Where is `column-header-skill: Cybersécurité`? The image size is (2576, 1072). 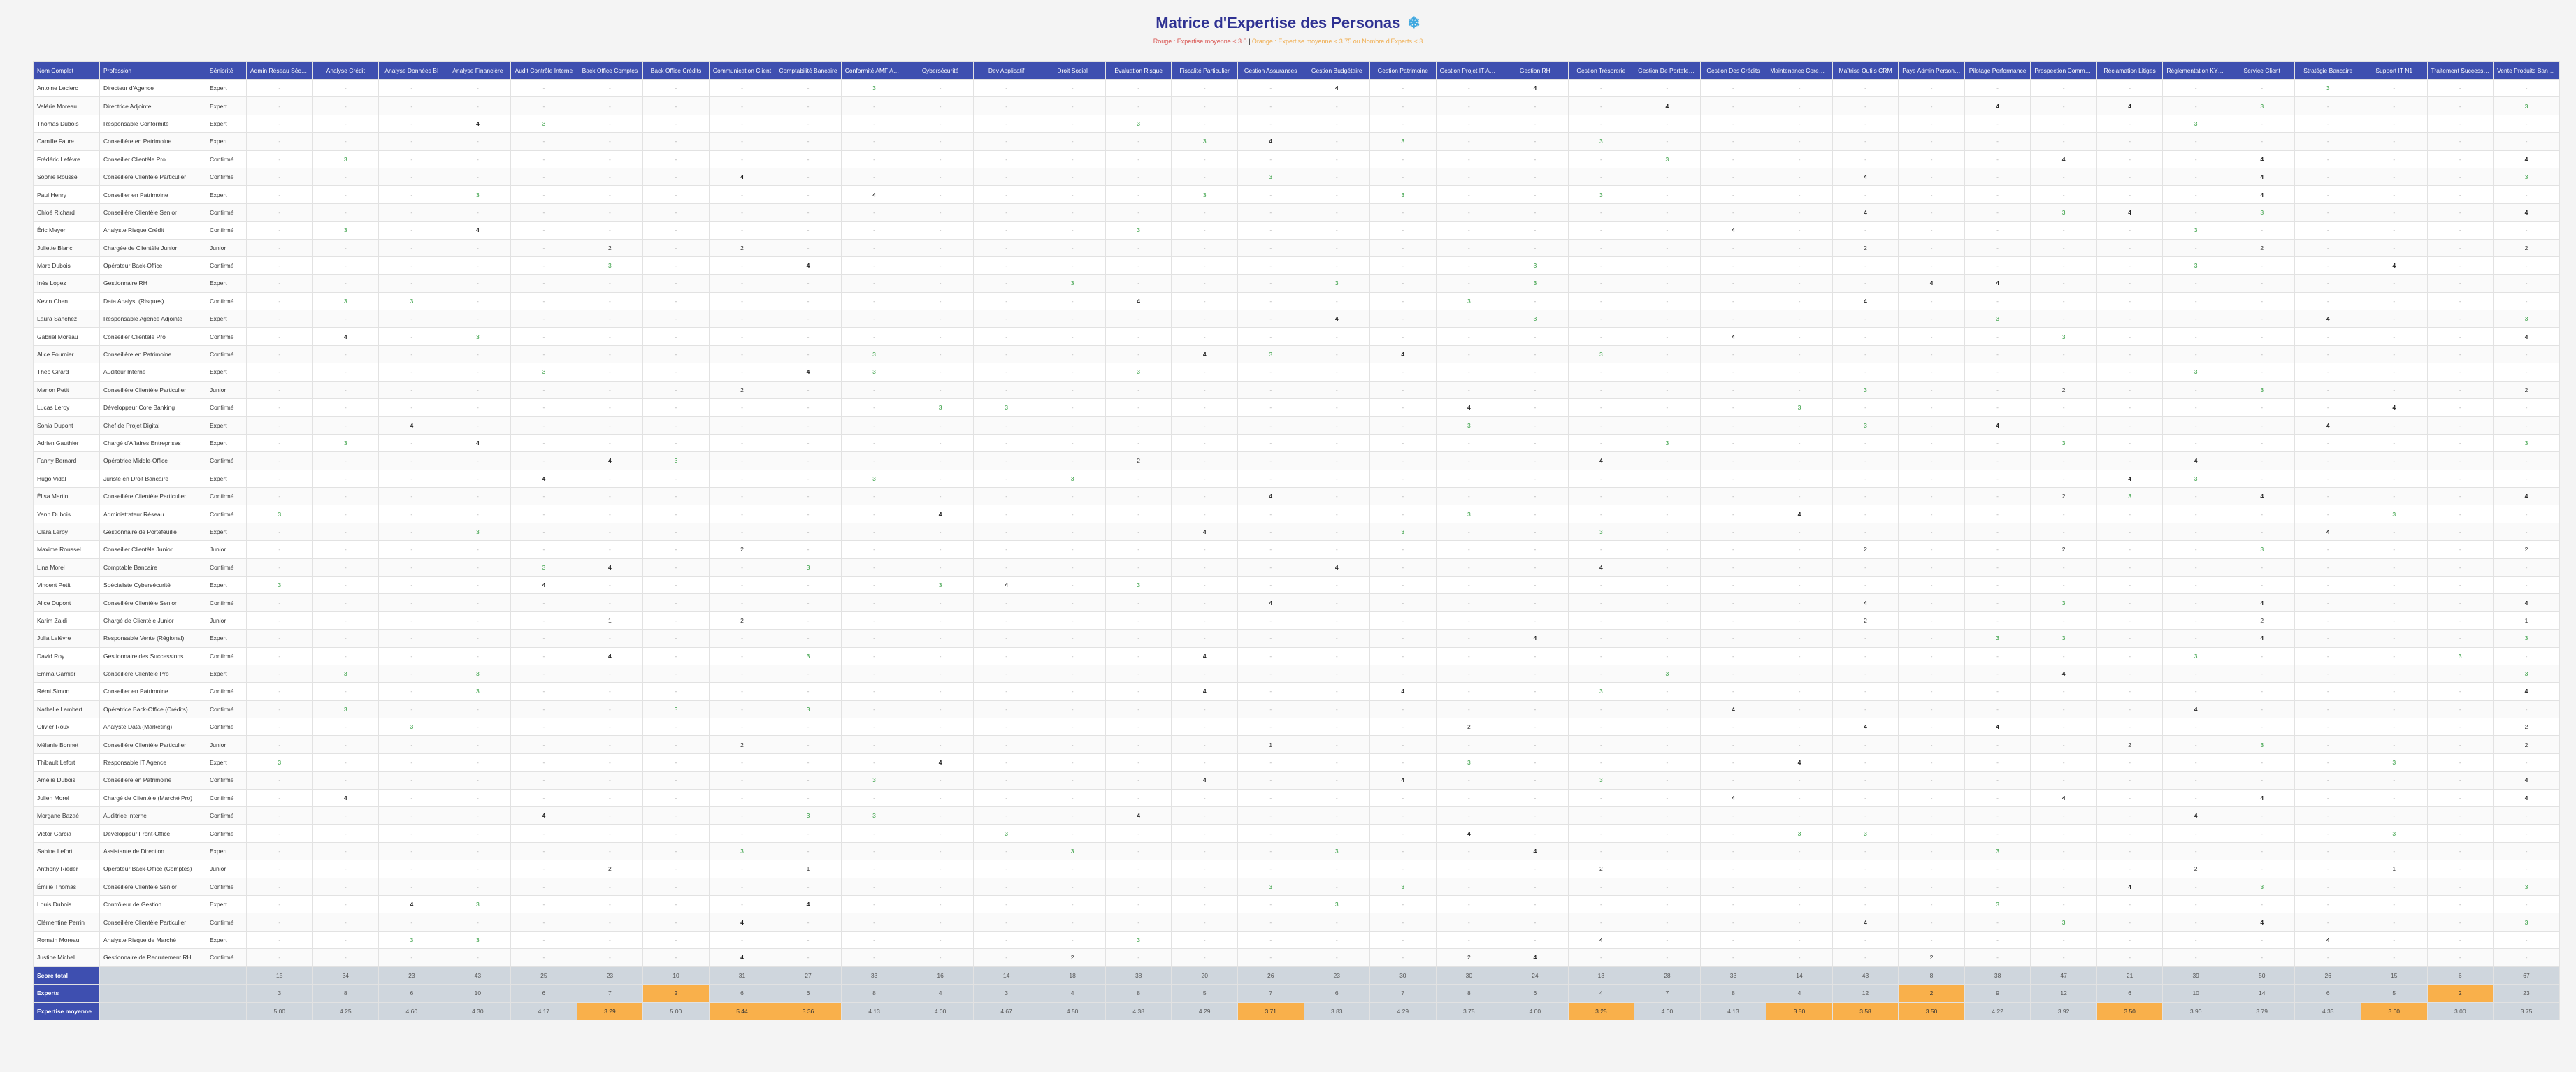 column-header-skill: Cybersécurité is located at coordinates (940, 70).